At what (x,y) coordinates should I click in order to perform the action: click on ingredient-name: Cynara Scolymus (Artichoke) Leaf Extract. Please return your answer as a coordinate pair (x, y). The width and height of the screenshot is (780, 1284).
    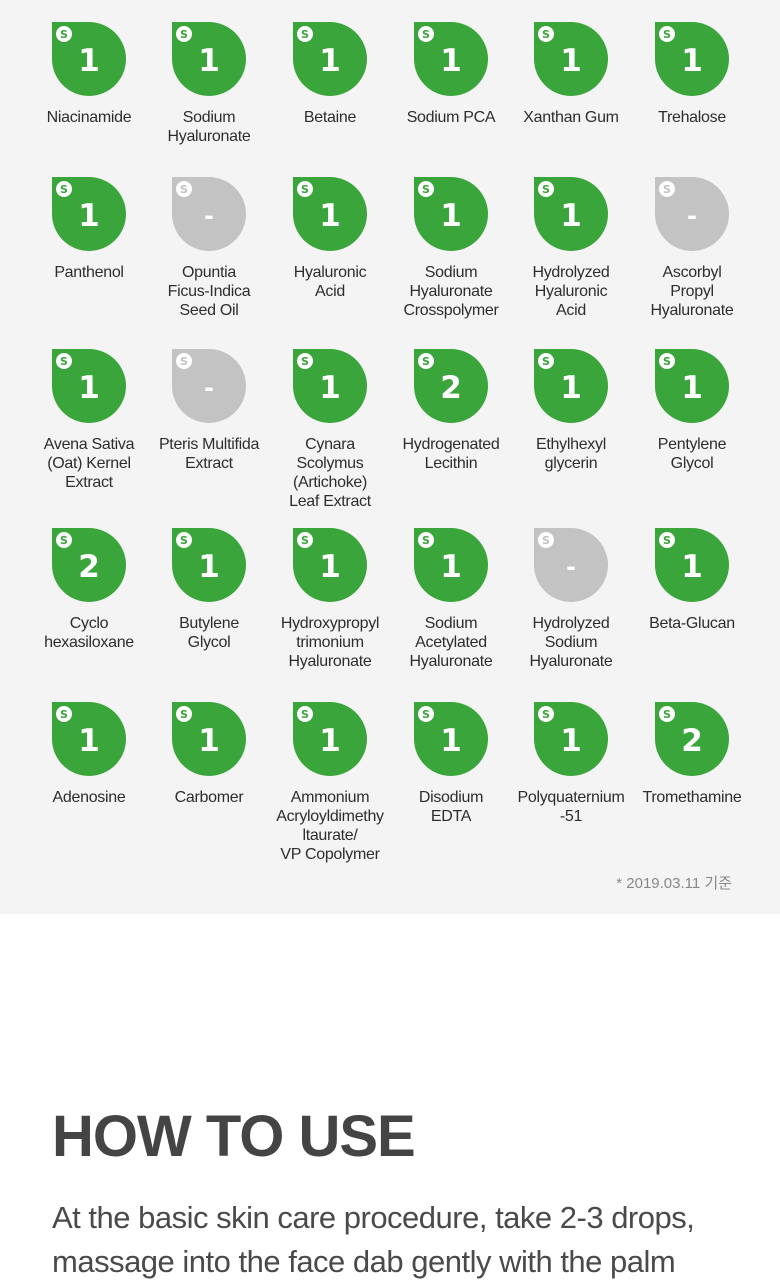
    Looking at the image, I should click on (330, 473).